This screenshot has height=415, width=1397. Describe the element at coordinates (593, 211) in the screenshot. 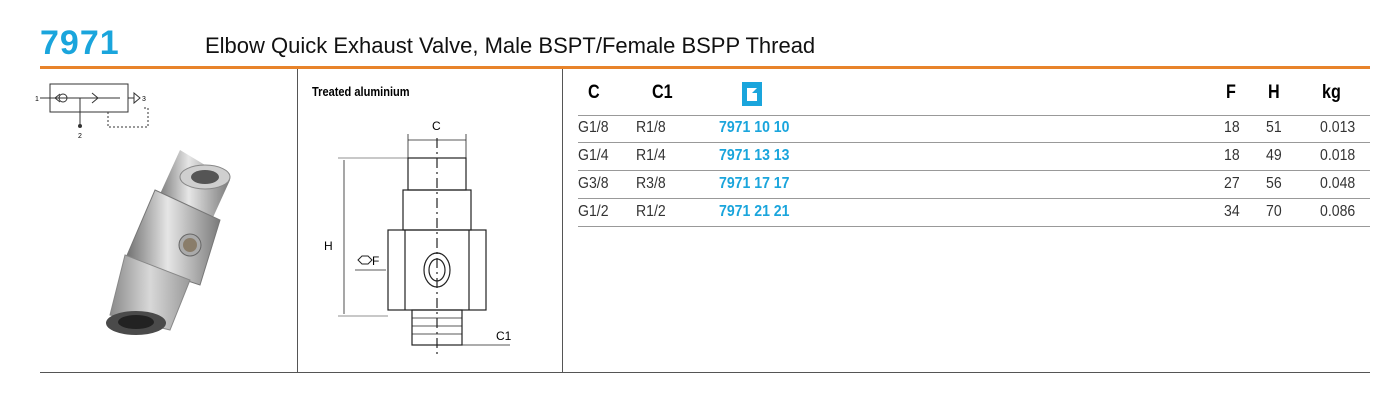

I see `table-cell: G1/2` at that location.